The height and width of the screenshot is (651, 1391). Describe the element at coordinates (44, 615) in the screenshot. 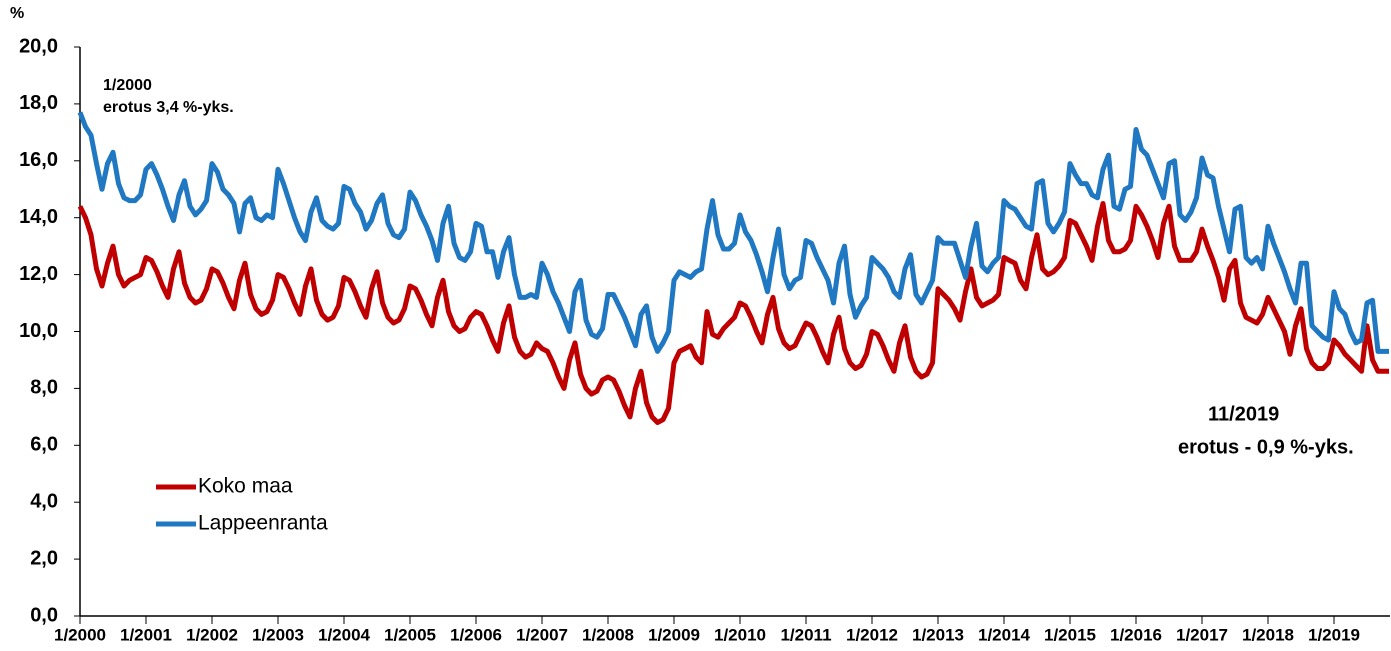

I see `y-tick-label: 0,0` at that location.